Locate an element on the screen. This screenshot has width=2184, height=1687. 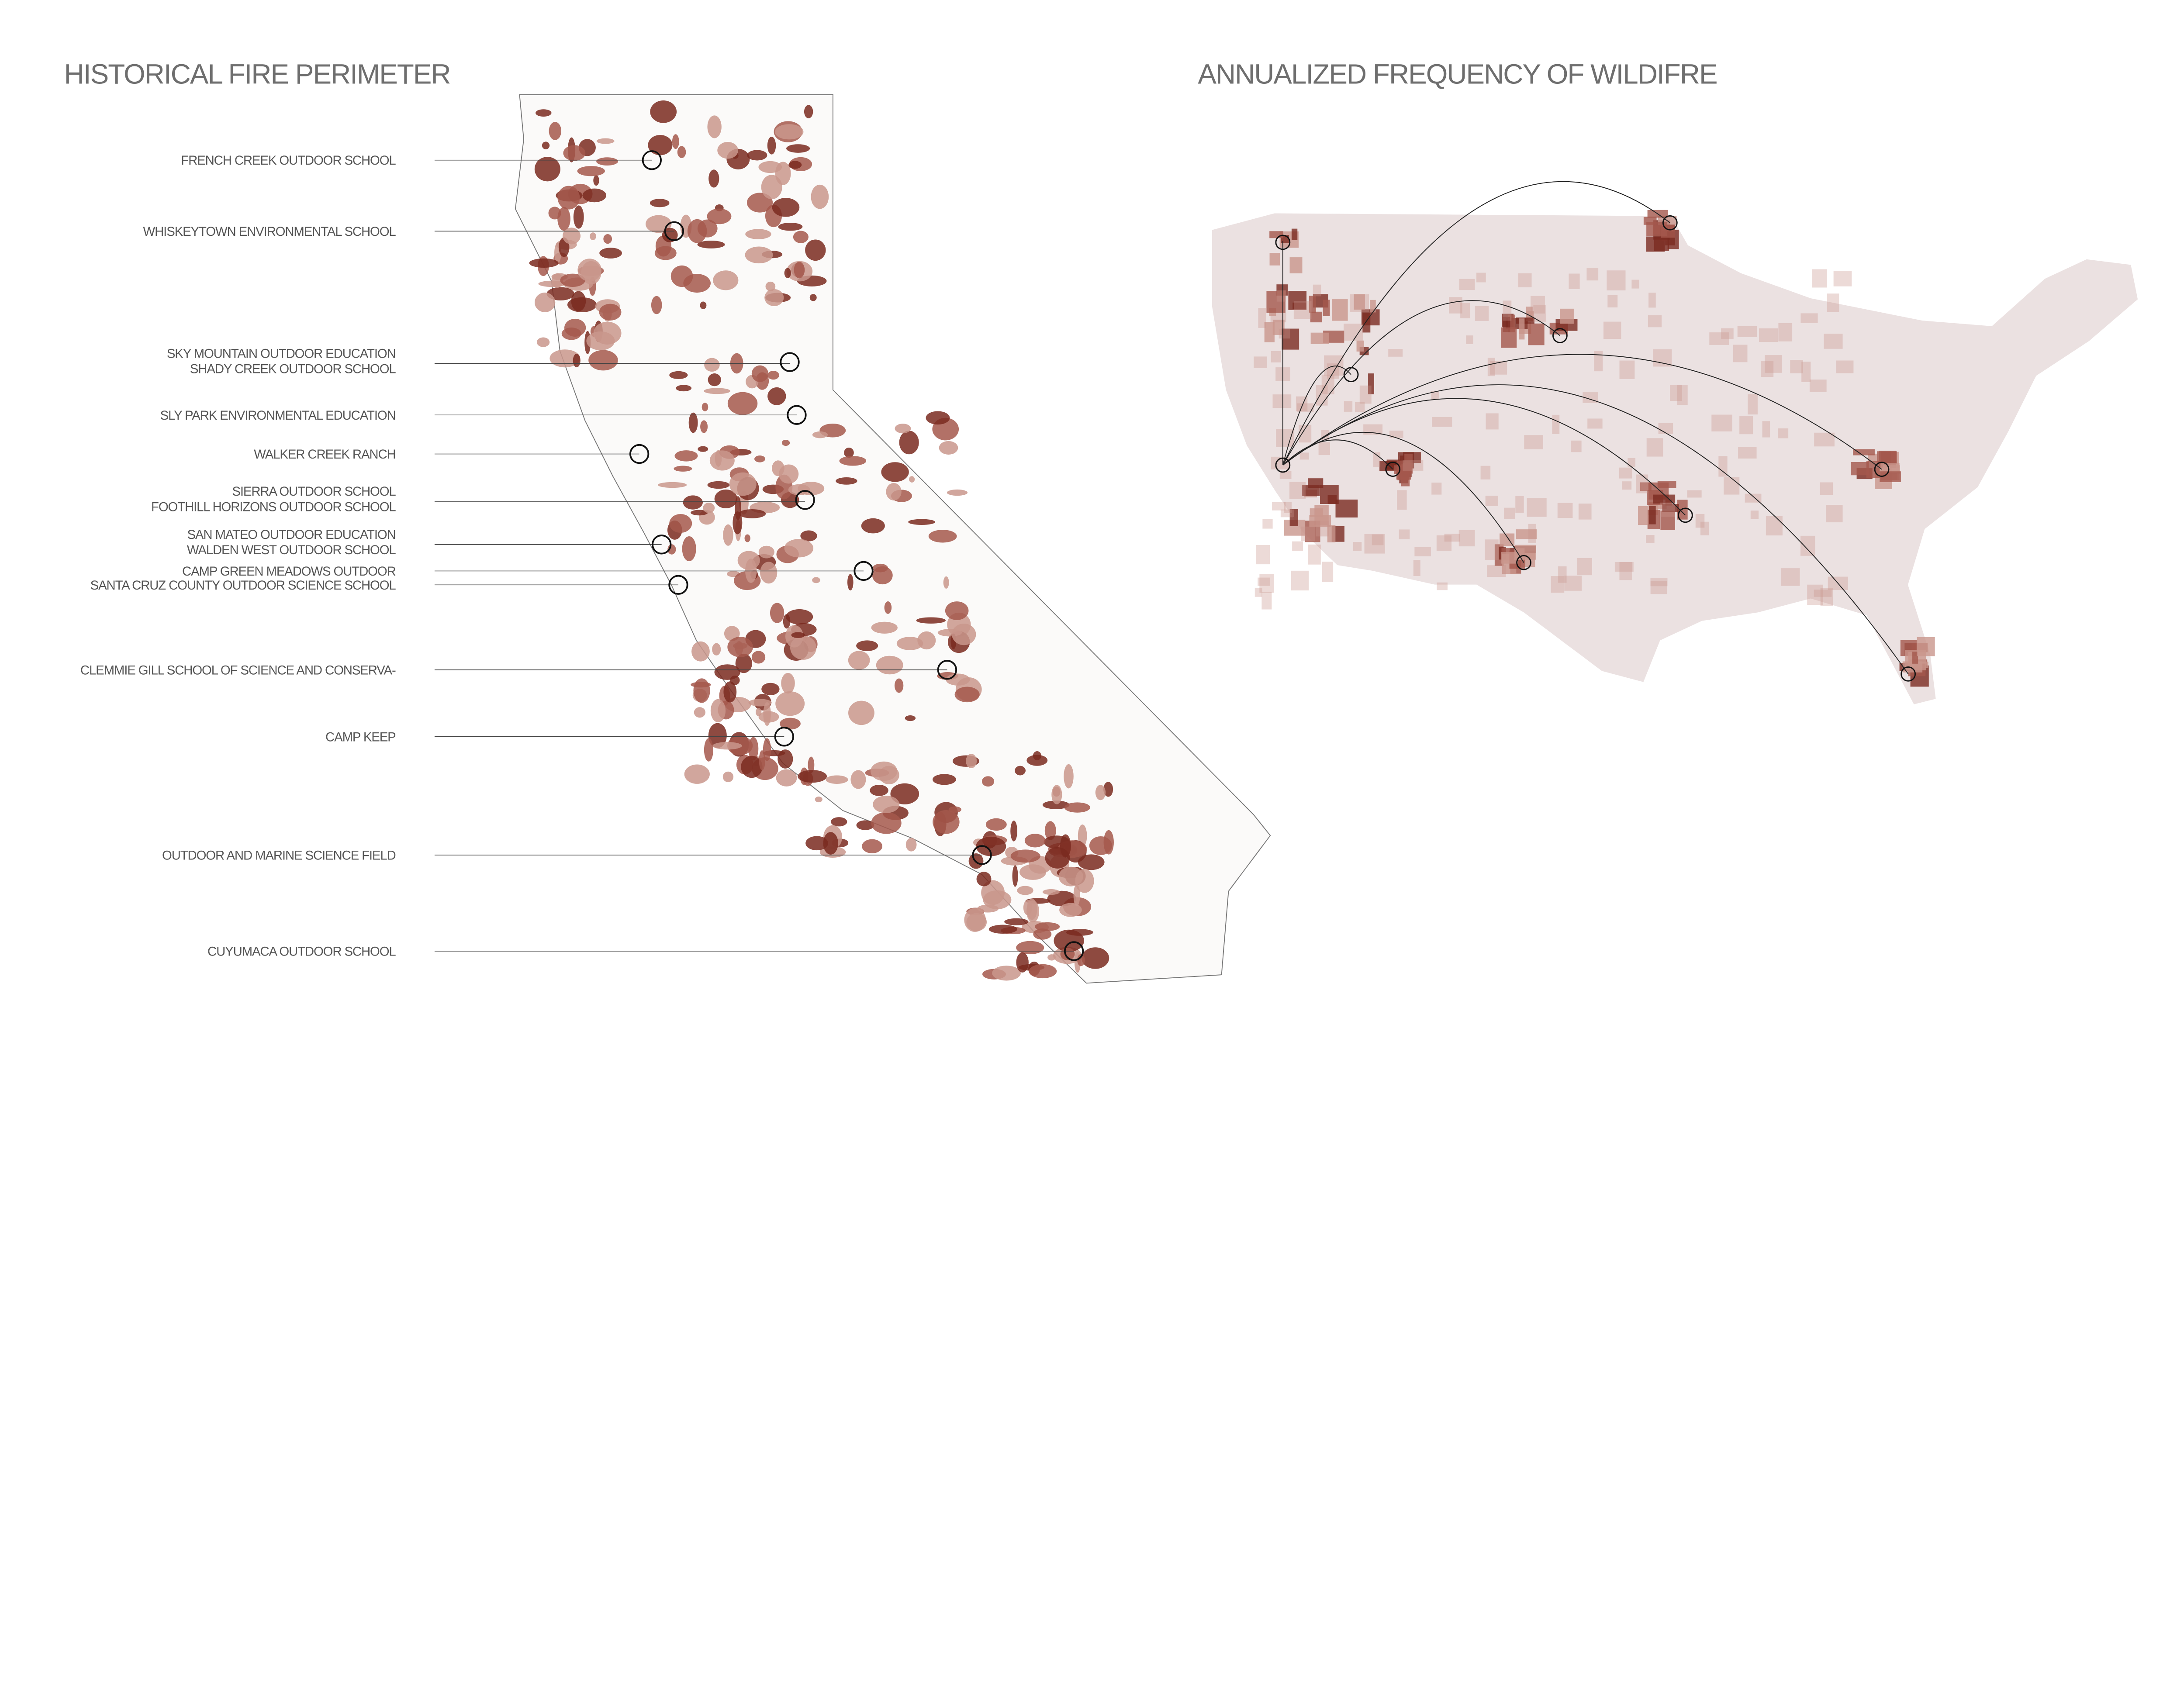
origin-marker-circle is located at coordinates (1283, 465).